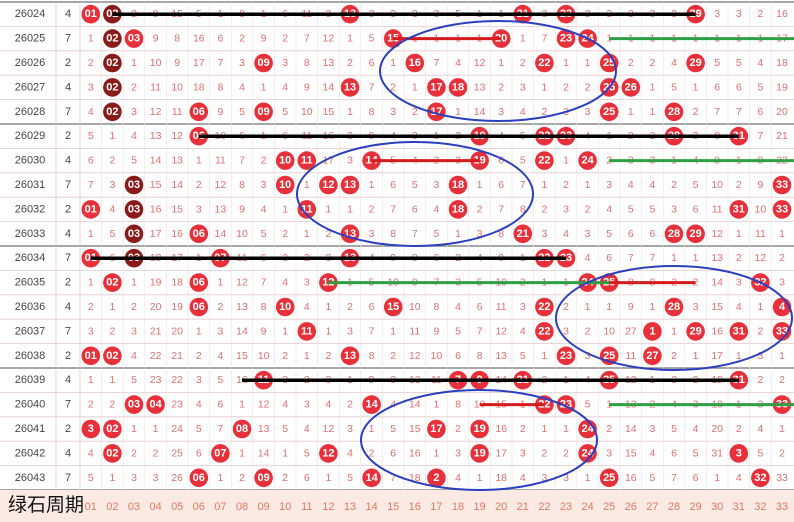  Describe the element at coordinates (68, 185) in the screenshot. I see `tail-value: 7` at that location.